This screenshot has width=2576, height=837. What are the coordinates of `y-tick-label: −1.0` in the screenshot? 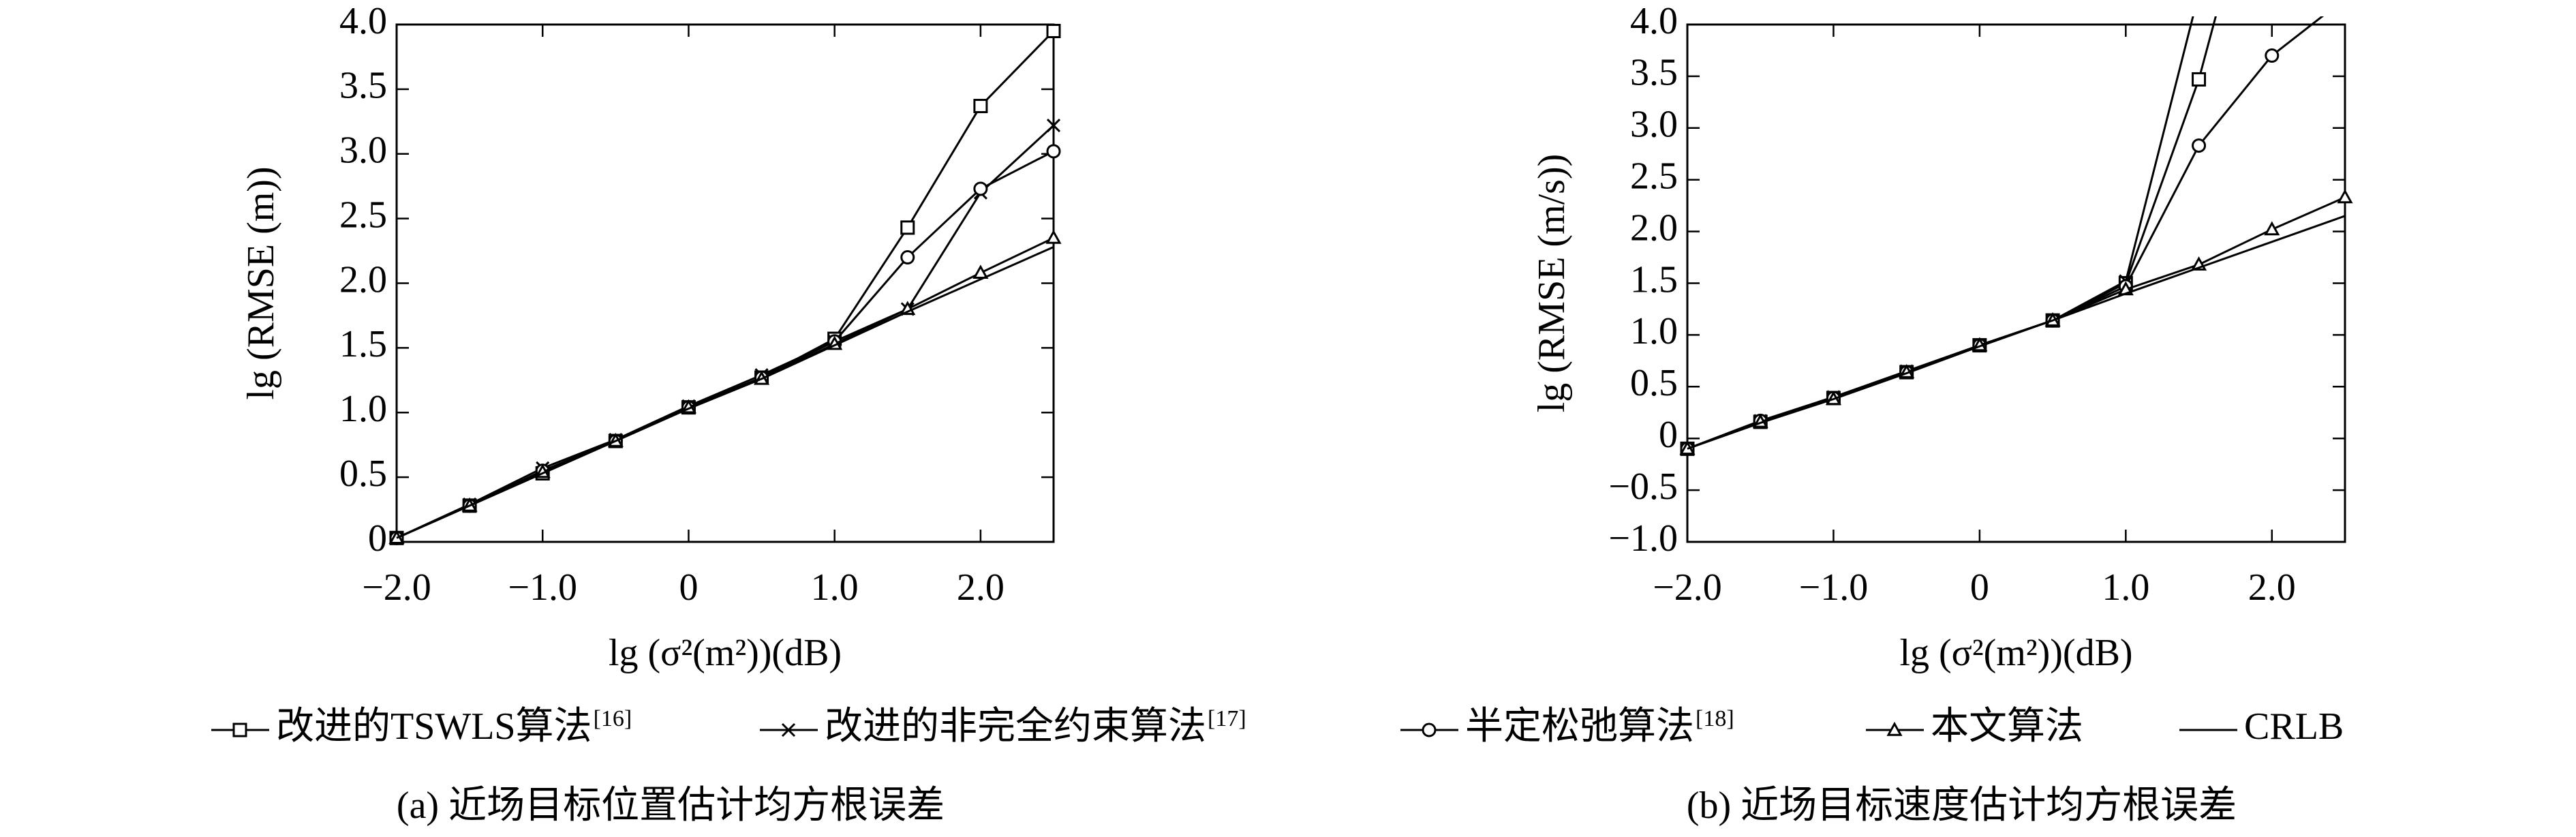 It's located at (1643, 538).